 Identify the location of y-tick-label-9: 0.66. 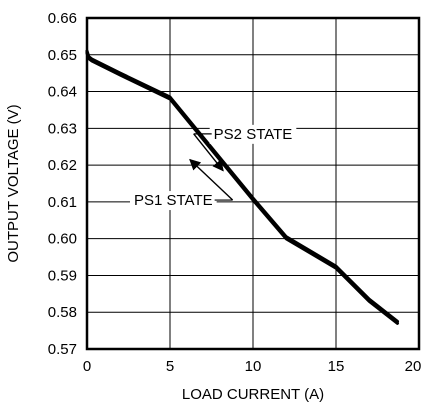
(62, 18).